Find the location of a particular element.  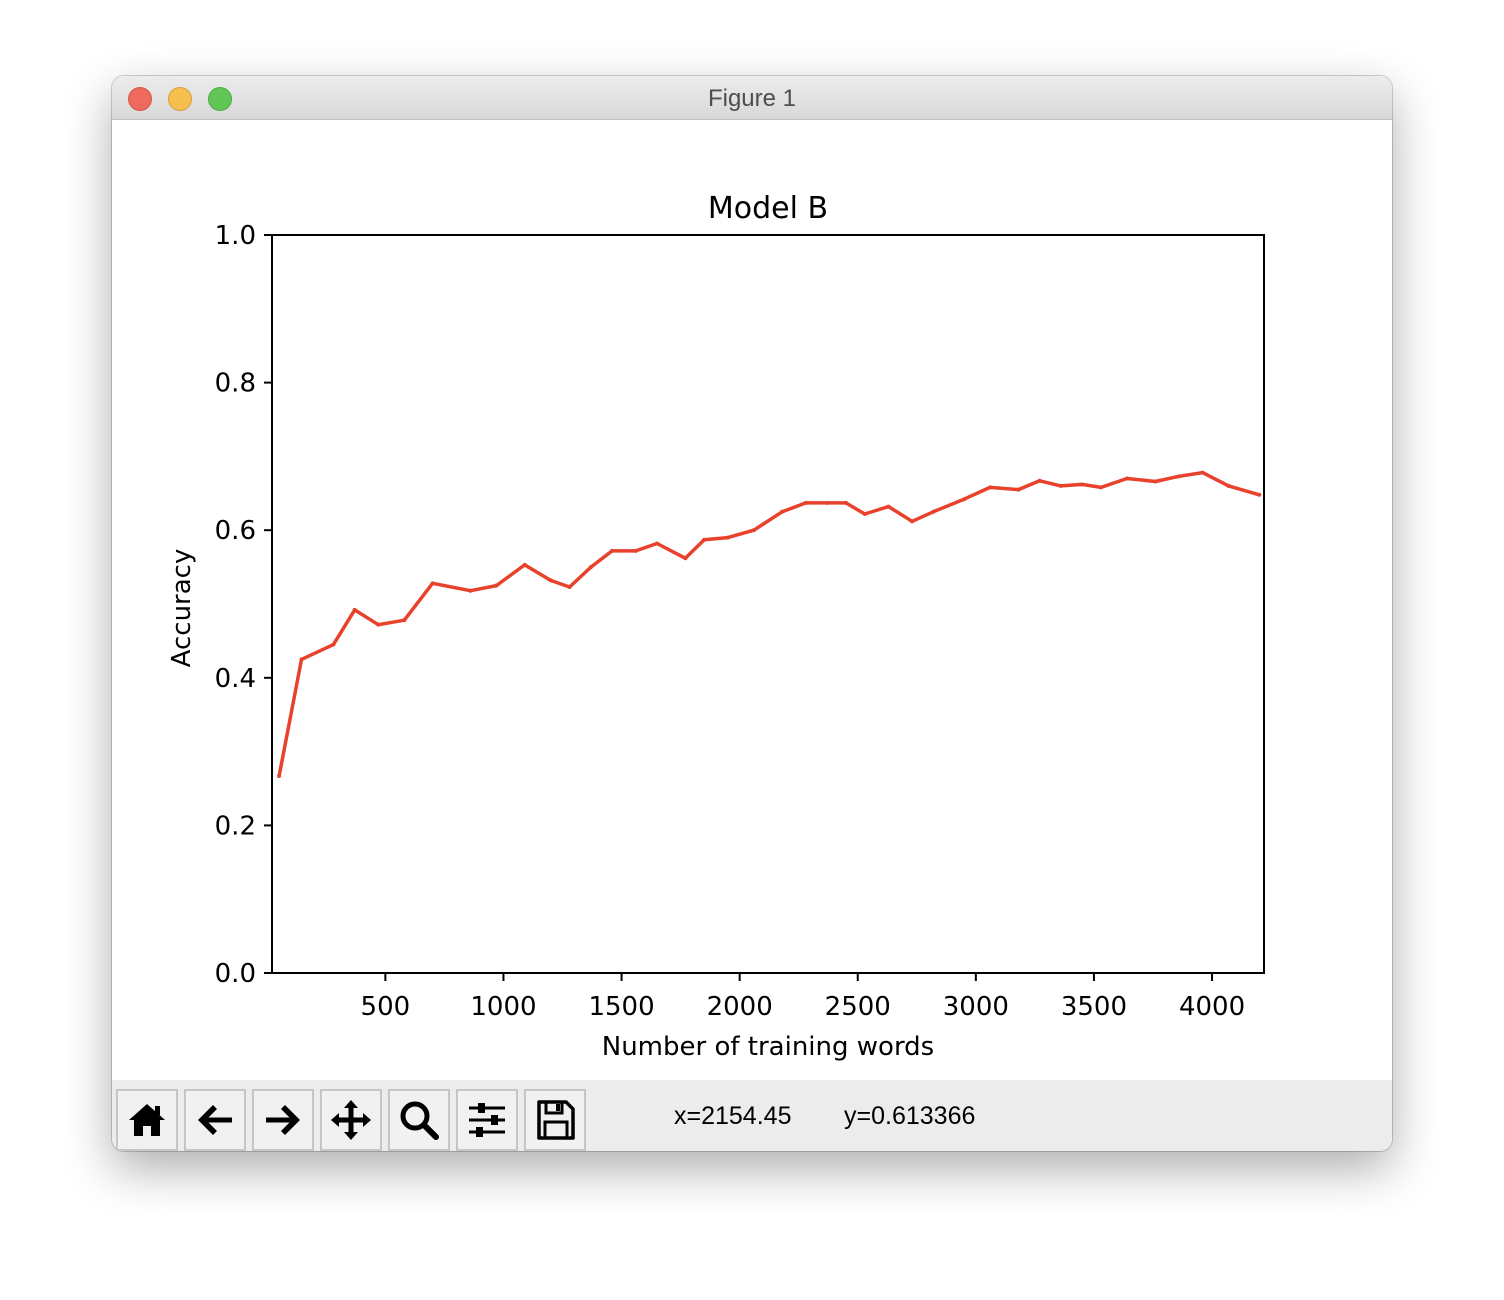

forward-button is located at coordinates (283, 1120).